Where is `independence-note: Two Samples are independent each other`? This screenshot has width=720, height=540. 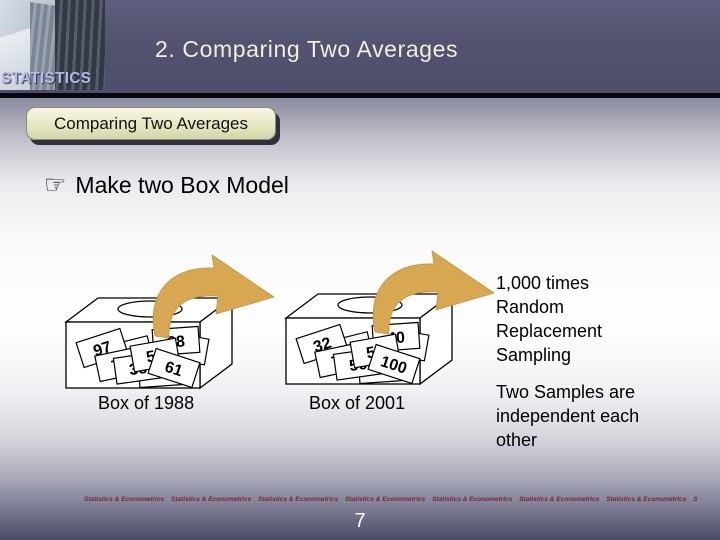
independence-note: Two Samples are independent each other is located at coordinates (568, 416).